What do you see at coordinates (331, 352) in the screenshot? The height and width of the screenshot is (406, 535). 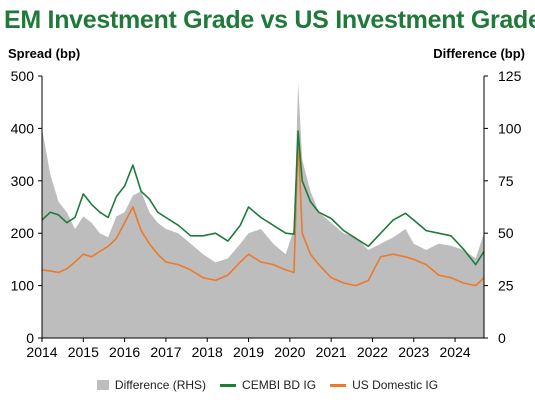 I see `x-tick-label: 2021` at bounding box center [331, 352].